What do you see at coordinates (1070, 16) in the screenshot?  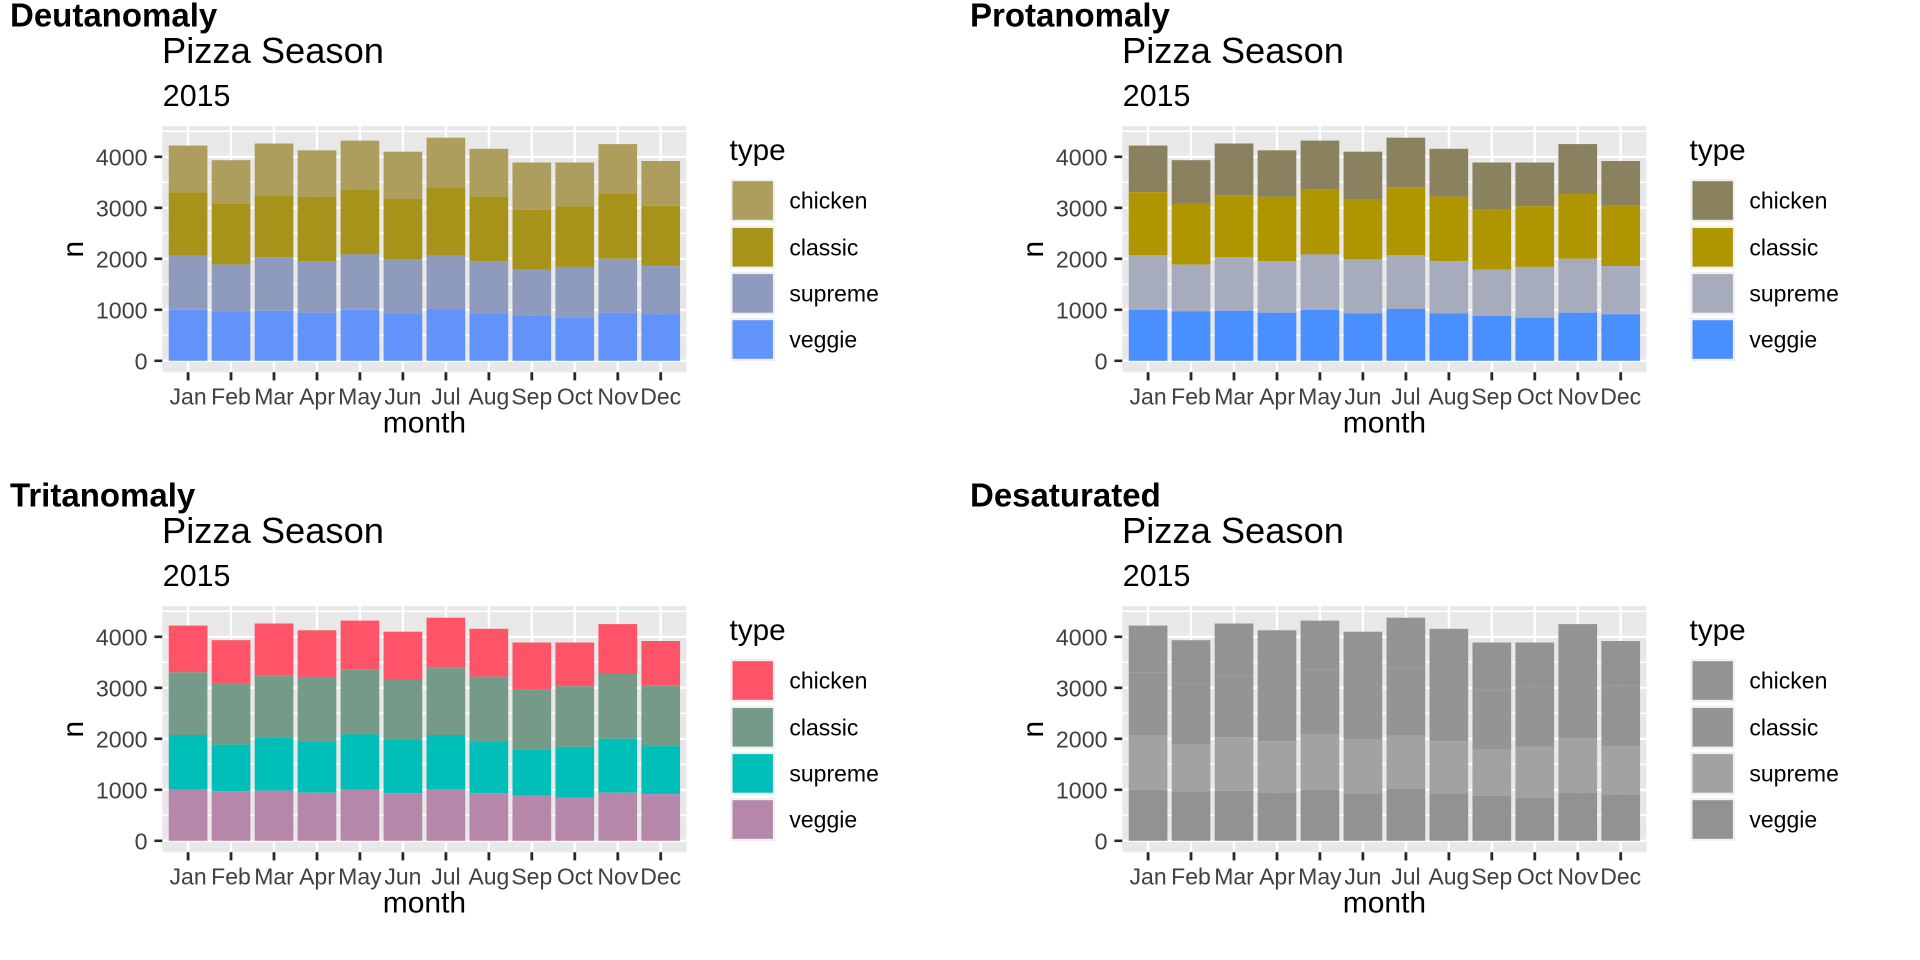 I see `svg-text: Protanomaly` at bounding box center [1070, 16].